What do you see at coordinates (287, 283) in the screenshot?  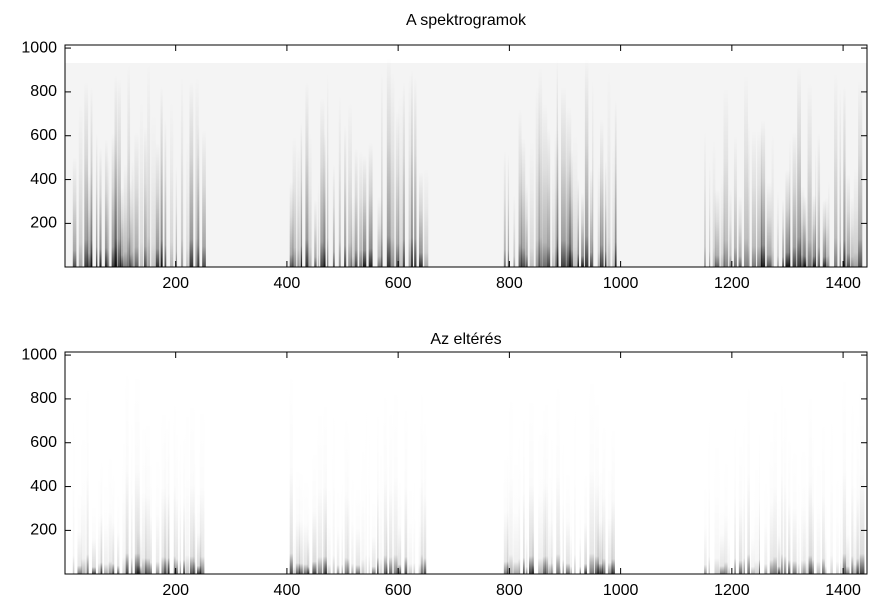 I see `x-tick-label: 400` at bounding box center [287, 283].